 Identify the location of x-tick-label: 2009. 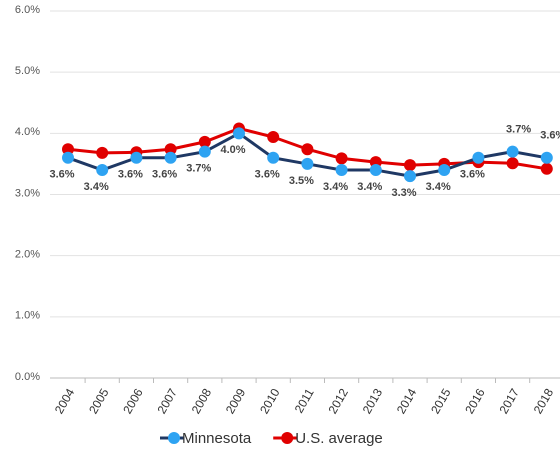
(236, 401).